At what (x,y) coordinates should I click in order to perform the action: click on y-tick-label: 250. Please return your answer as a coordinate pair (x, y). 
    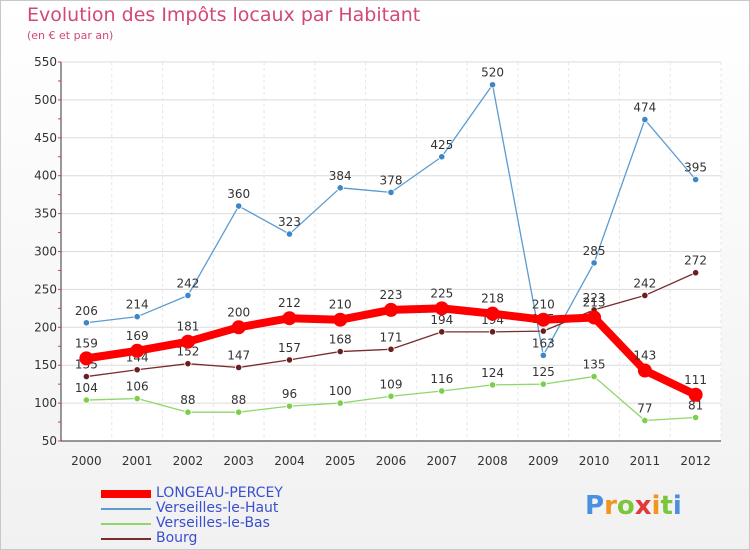
    Looking at the image, I should click on (45, 289).